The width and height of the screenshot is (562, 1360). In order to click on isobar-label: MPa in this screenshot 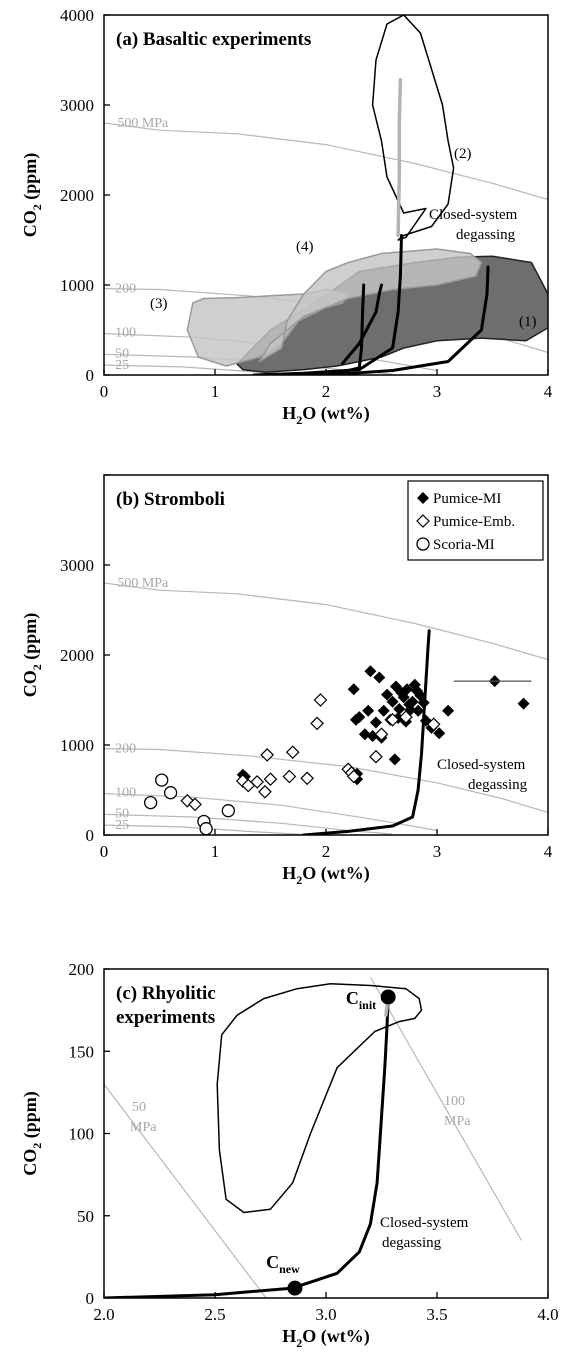, I will do `click(143, 1127)`.